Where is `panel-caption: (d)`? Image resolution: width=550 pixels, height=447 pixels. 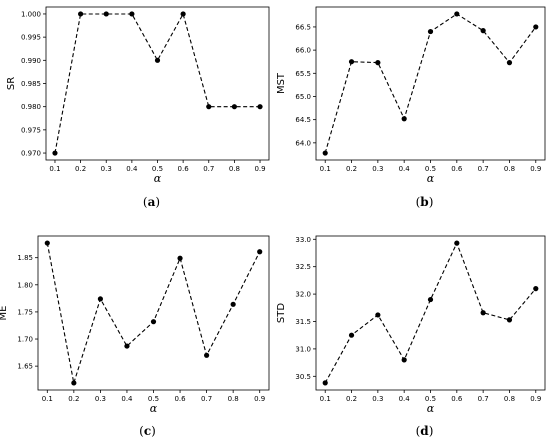
panel-caption: (d) is located at coordinates (425, 431).